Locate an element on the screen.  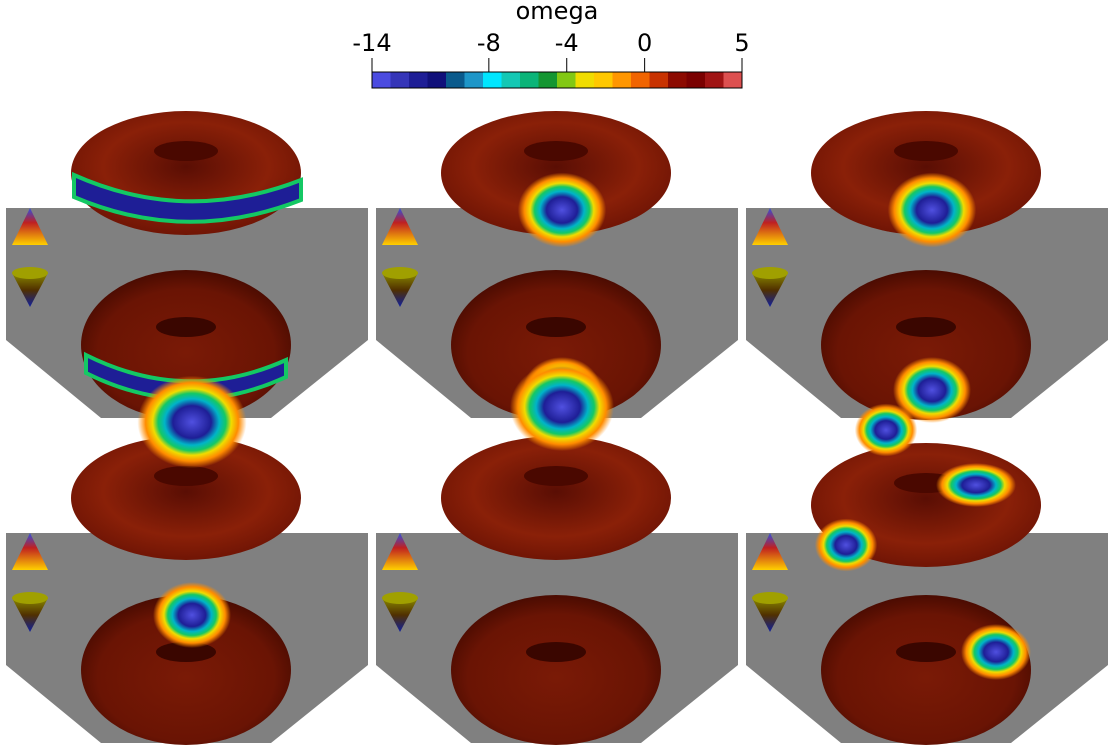
colorbar: omega -14 -8 -4 0 5 is located at coordinates (551, 44).